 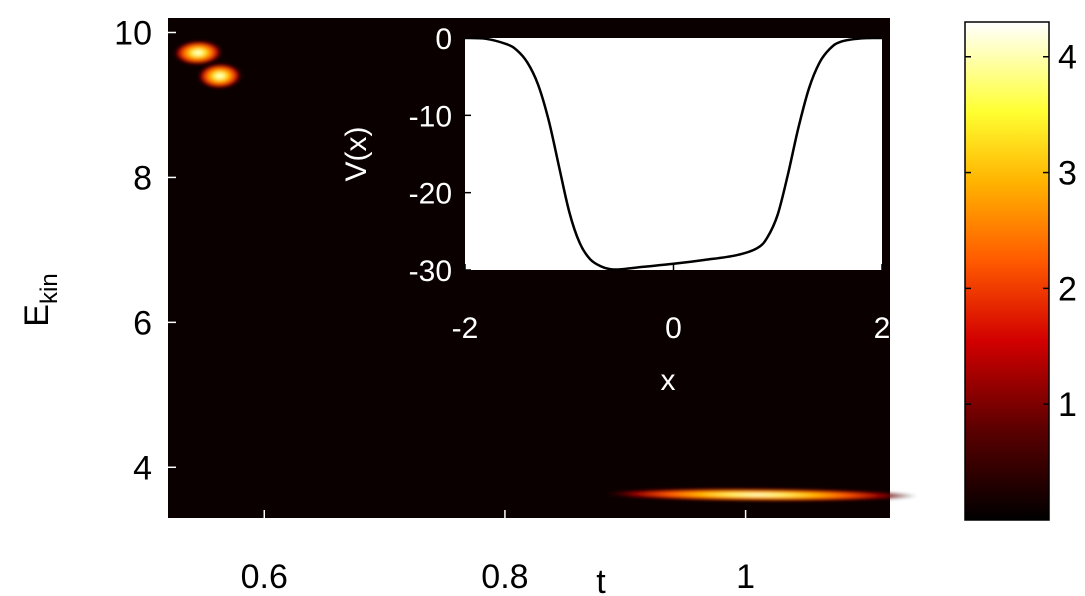 What do you see at coordinates (356, 154) in the screenshot?
I see `inset-y-axis-label: V(x)` at bounding box center [356, 154].